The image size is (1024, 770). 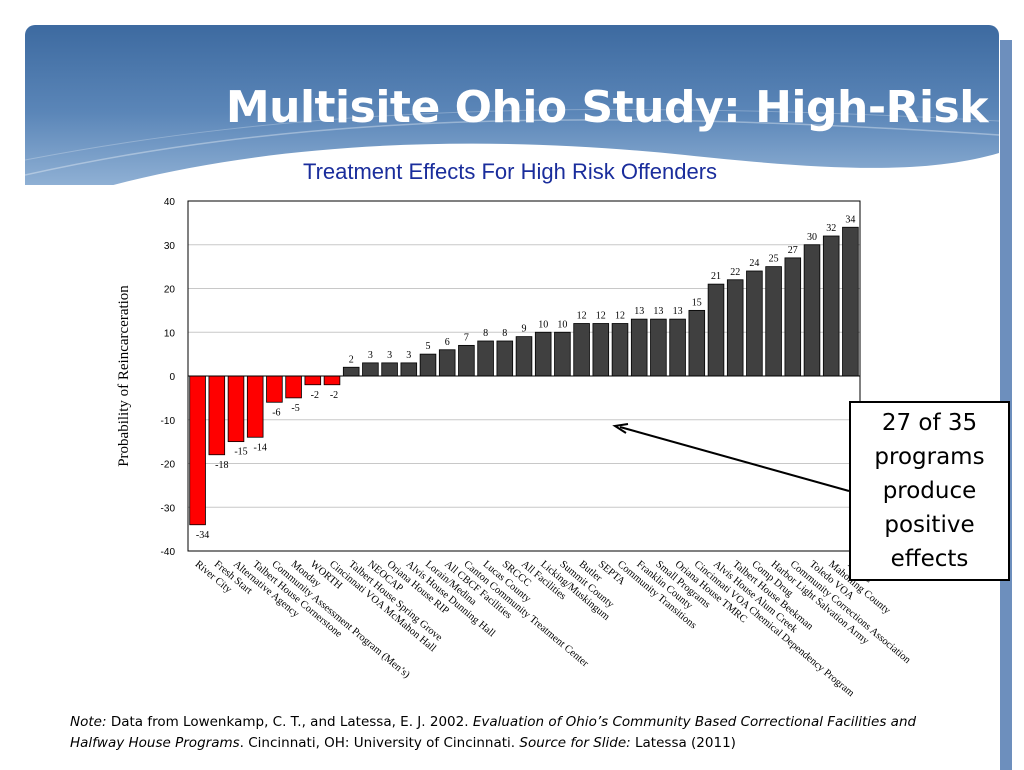 I want to click on y-tick-label: 40, so click(x=170, y=202).